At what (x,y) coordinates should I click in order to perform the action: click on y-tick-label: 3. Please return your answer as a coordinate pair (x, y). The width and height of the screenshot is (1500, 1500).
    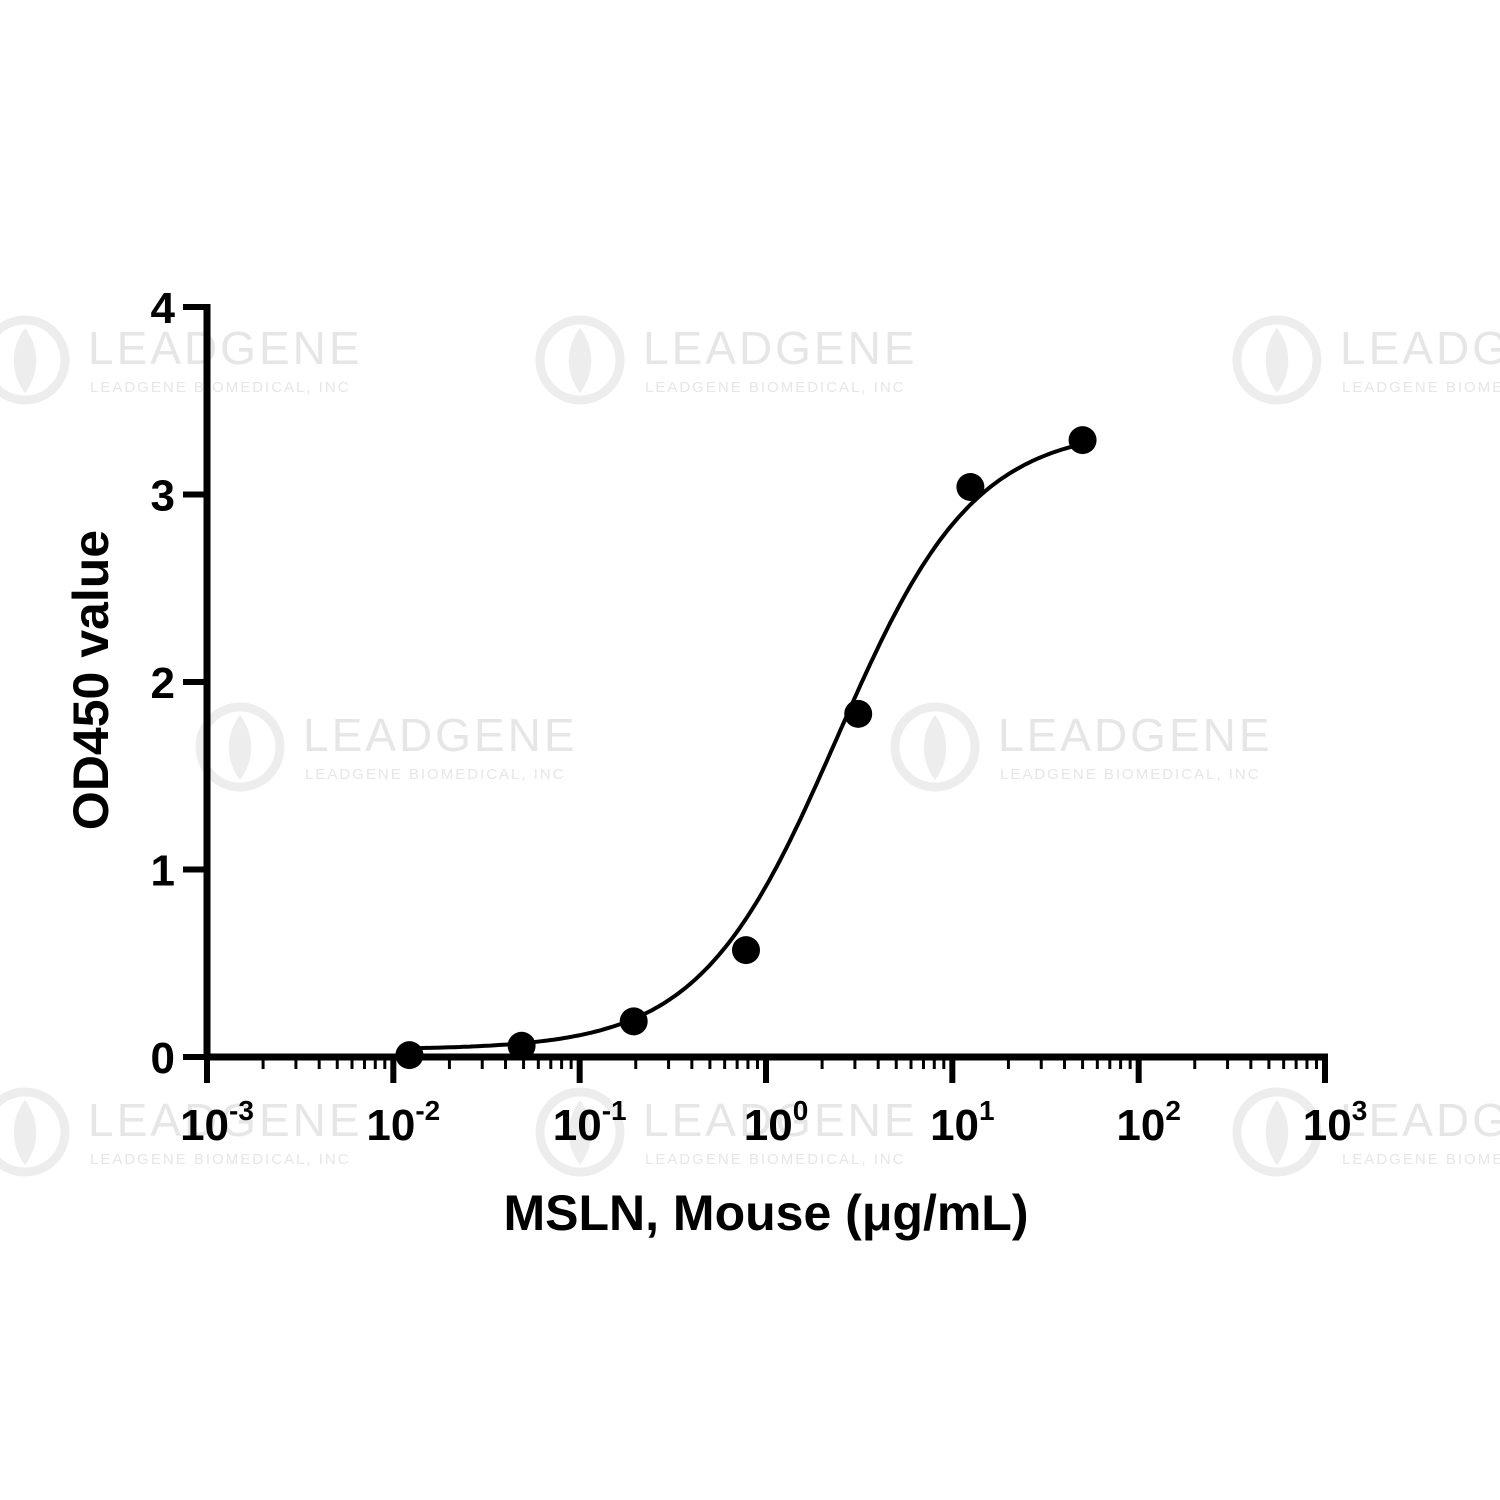
    Looking at the image, I should click on (163, 496).